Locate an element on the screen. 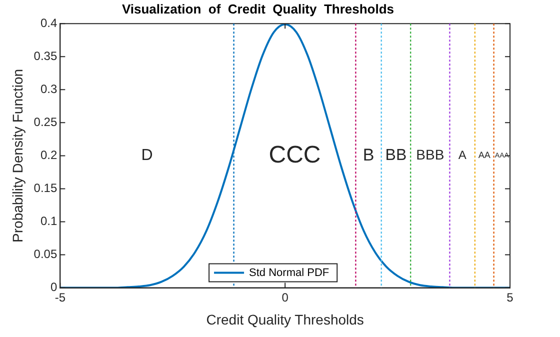 This screenshot has height=337, width=560. chart-title: Visualization of Credit Quality Thresholds is located at coordinates (258, 8).